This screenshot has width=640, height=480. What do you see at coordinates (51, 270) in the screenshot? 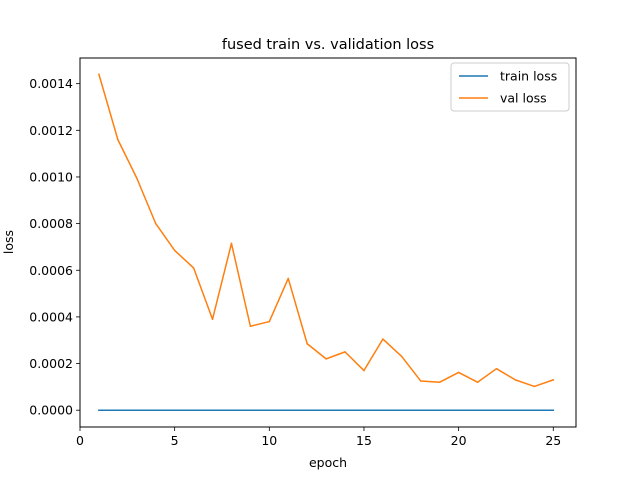
I see `y-tick-label: 0.0006` at bounding box center [51, 270].